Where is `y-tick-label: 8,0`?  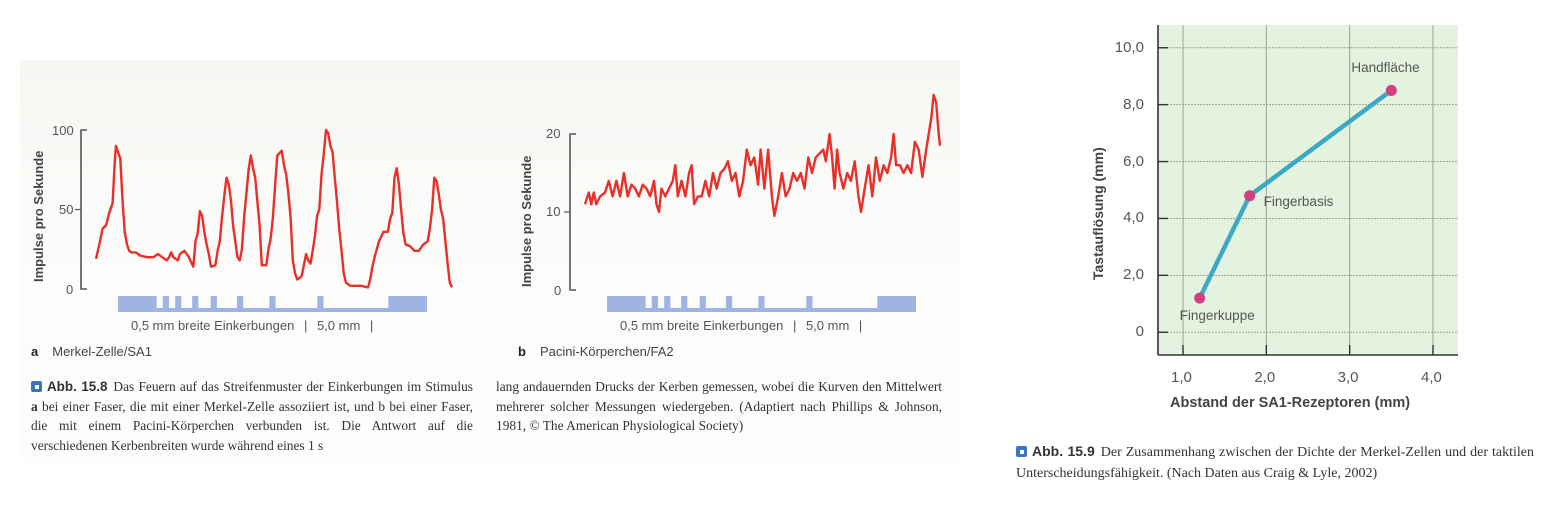 y-tick-label: 8,0 is located at coordinates (1133, 104).